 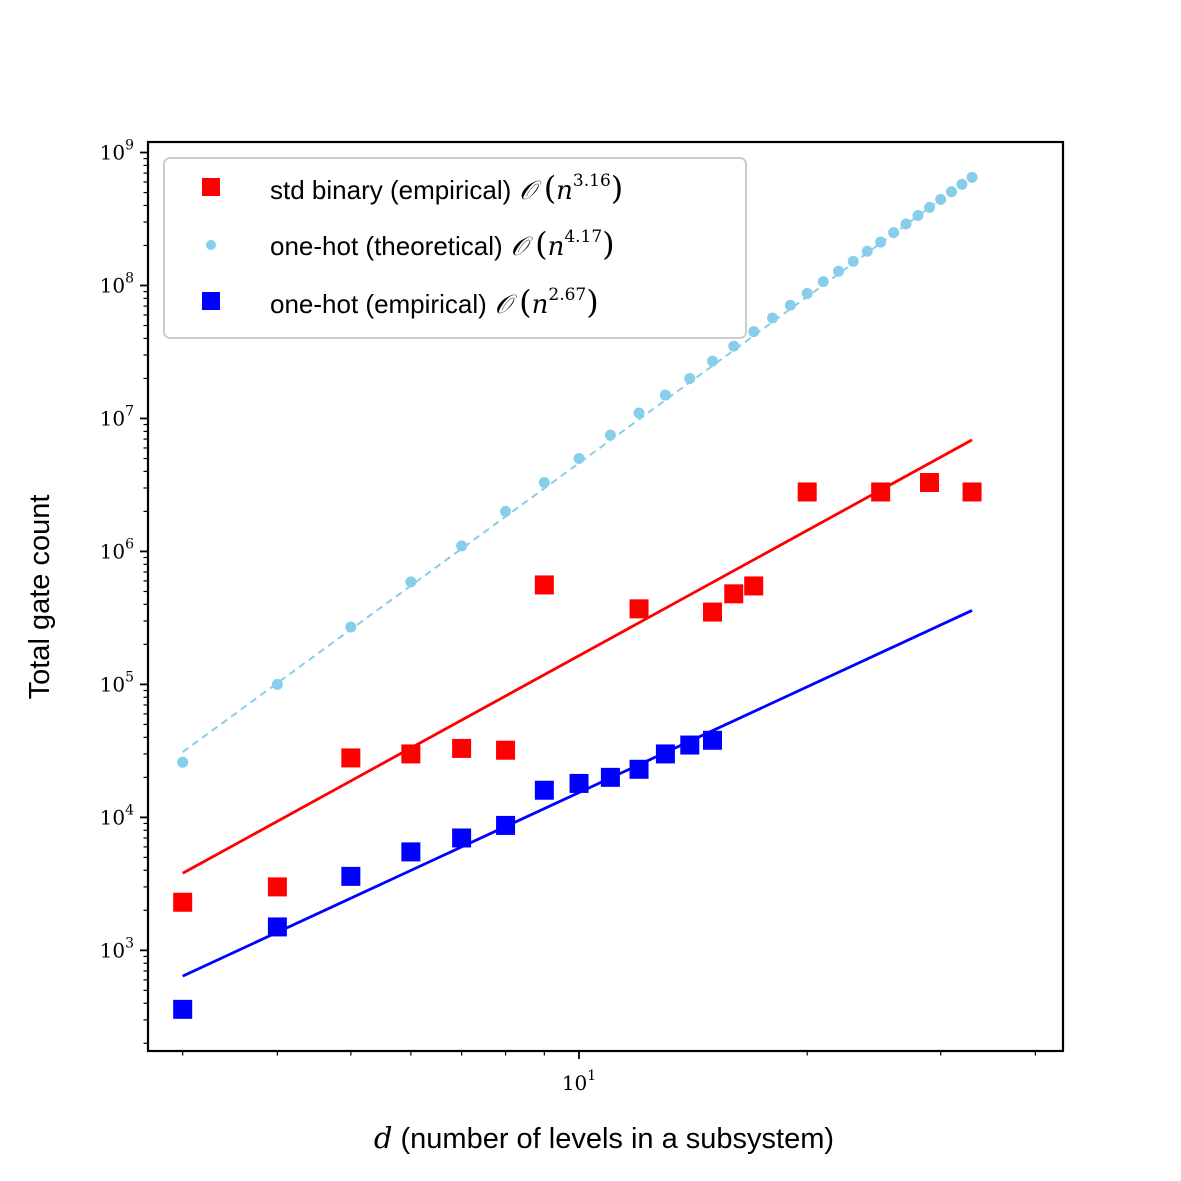 I want to click on y-axis-label: Total gate count, so click(x=40, y=597).